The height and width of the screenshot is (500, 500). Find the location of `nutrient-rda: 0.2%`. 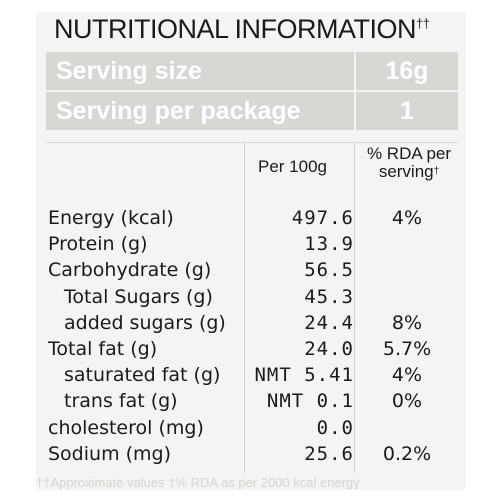

nutrient-rda: 0.2% is located at coordinates (407, 453).